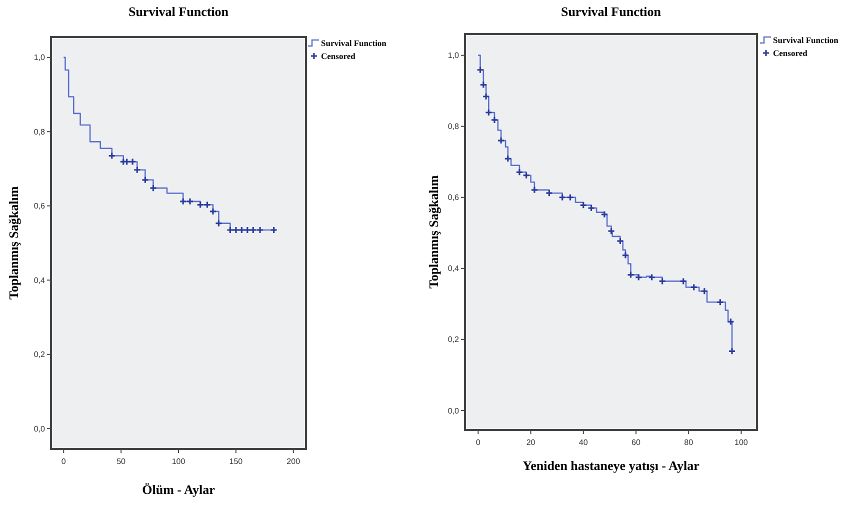 The width and height of the screenshot is (859, 506). I want to click on x-tick-label: 80, so click(689, 442).